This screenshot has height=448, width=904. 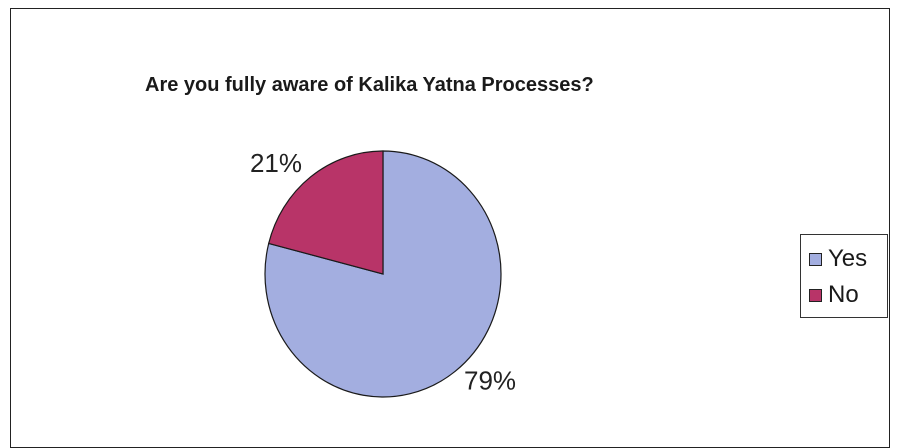 I want to click on data-label-no: 21%, so click(x=276, y=163).